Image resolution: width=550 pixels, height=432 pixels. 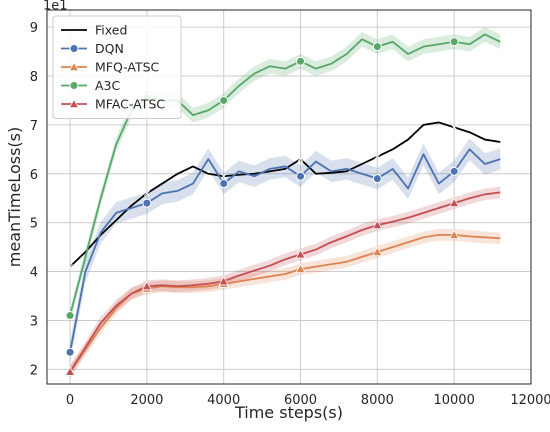 What do you see at coordinates (34, 224) in the screenshot?
I see `y-tick-label: 5` at bounding box center [34, 224].